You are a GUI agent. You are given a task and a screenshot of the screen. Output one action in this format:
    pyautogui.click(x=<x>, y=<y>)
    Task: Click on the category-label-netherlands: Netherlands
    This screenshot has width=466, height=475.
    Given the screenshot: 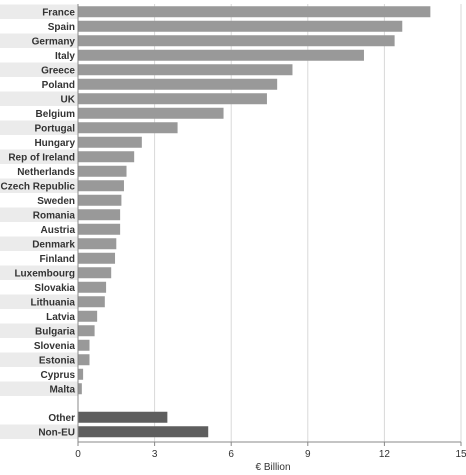 What is the action you would take?
    pyautogui.click(x=46, y=172)
    